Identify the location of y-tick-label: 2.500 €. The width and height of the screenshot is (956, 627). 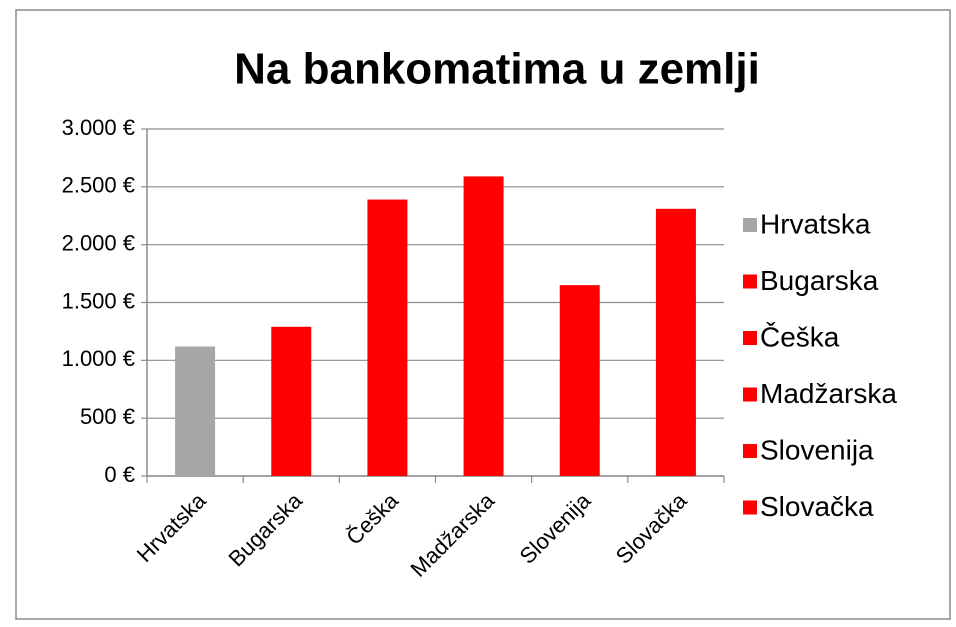
(98, 185).